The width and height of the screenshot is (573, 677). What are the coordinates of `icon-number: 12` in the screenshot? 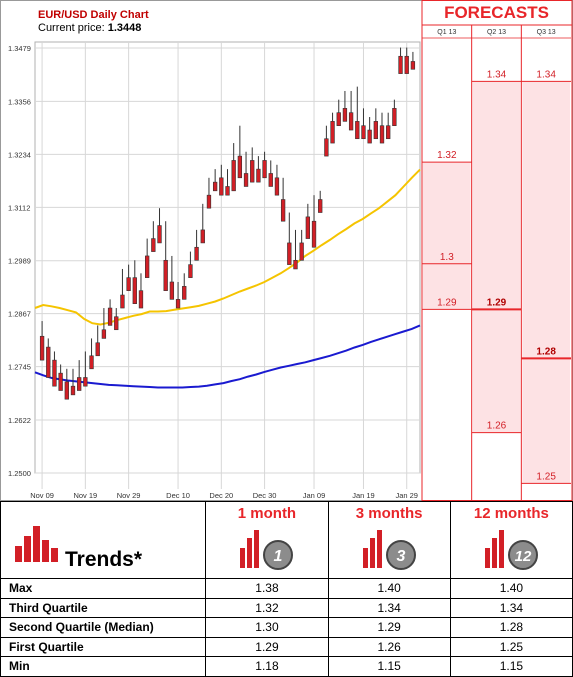 It's located at (522, 556).